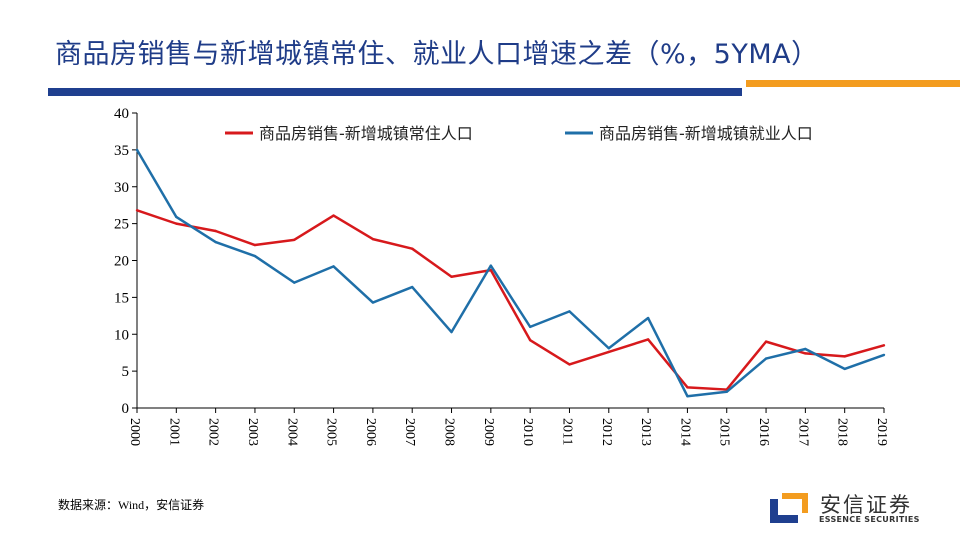 Image resolution: width=960 pixels, height=540 pixels. I want to click on x-tick-label: 2017, so click(802, 432).